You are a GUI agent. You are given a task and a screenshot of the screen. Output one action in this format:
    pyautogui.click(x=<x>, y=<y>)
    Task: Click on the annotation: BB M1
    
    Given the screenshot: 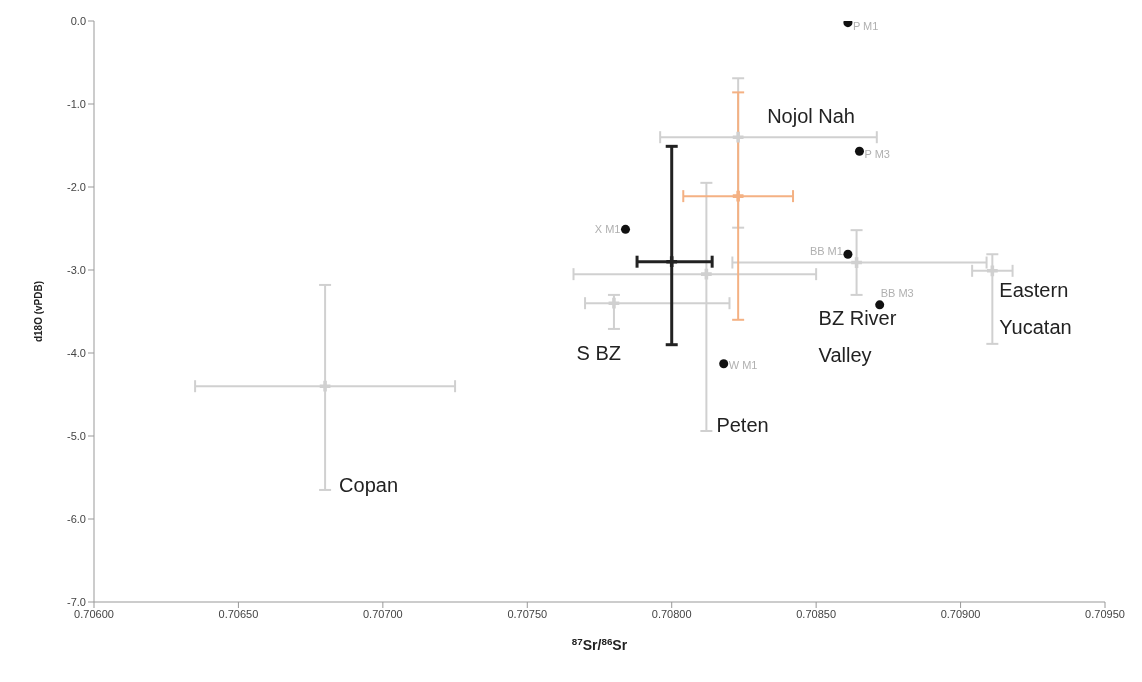 What is the action you would take?
    pyautogui.click(x=826, y=251)
    